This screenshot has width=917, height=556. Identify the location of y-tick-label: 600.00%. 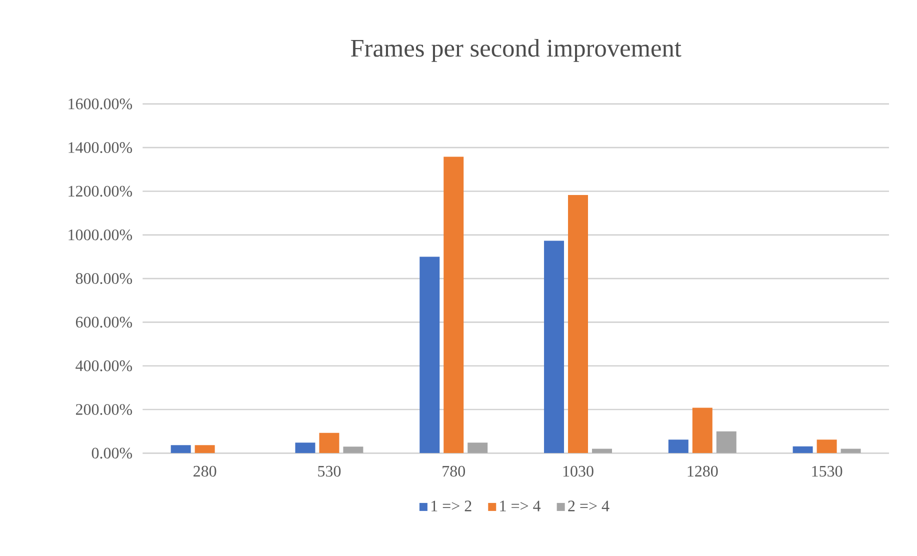
(104, 322).